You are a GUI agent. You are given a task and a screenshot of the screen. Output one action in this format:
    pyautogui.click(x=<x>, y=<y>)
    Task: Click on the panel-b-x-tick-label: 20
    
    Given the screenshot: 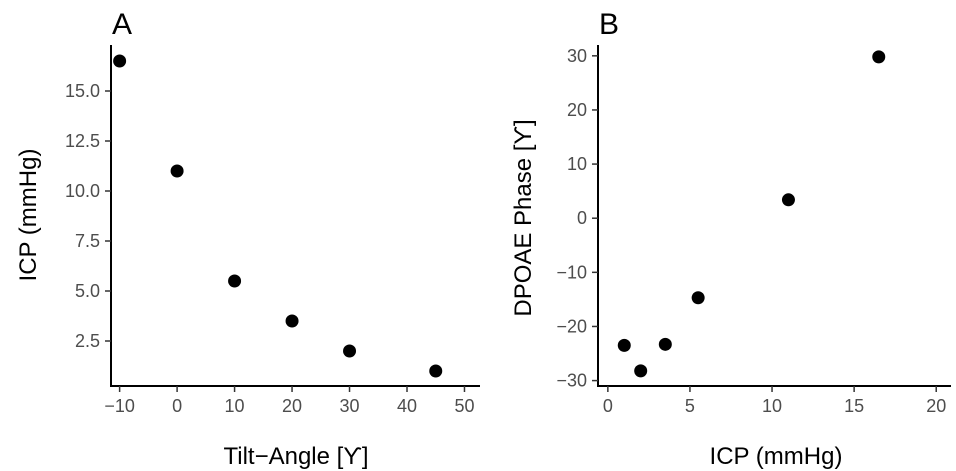 What is the action you would take?
    pyautogui.click(x=936, y=406)
    